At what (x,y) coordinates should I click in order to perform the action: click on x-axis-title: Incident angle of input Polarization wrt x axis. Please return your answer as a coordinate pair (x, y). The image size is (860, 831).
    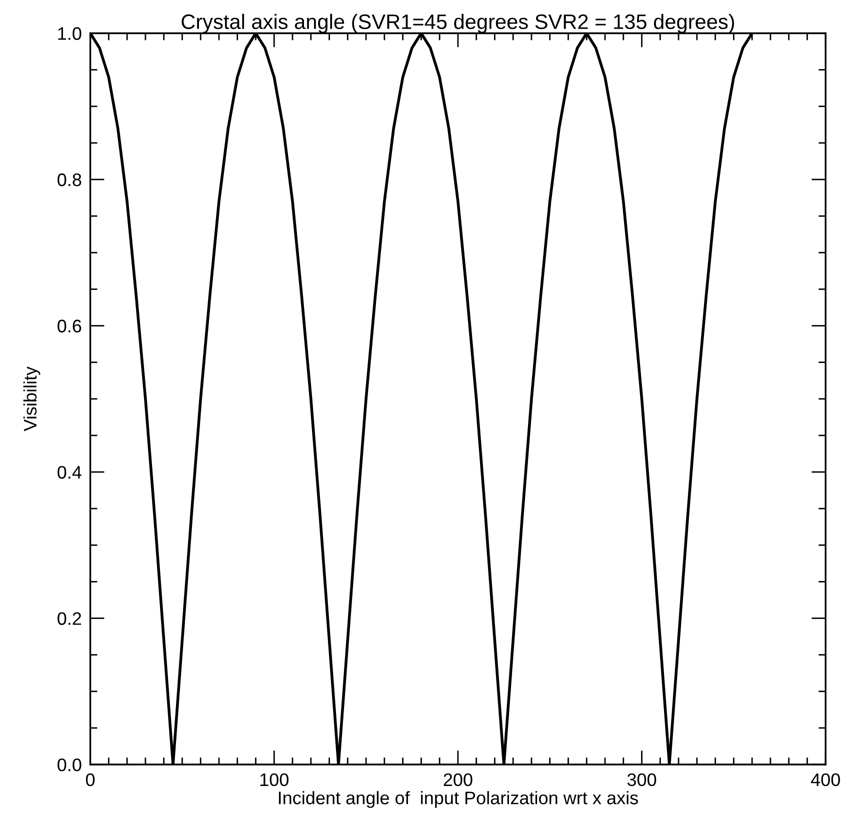
    Looking at the image, I should click on (458, 799).